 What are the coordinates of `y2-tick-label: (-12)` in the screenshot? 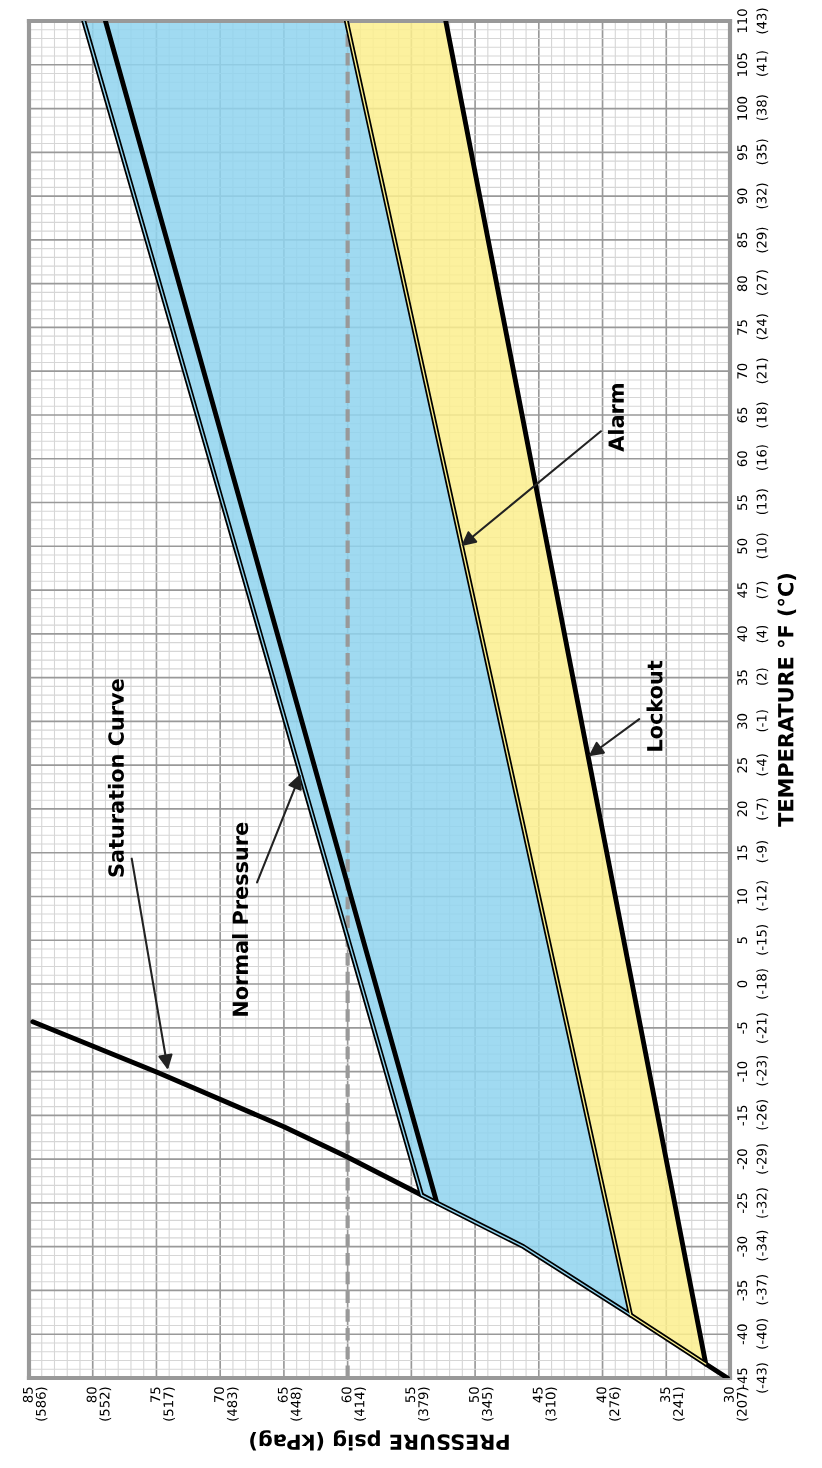 It's located at (762, 895).